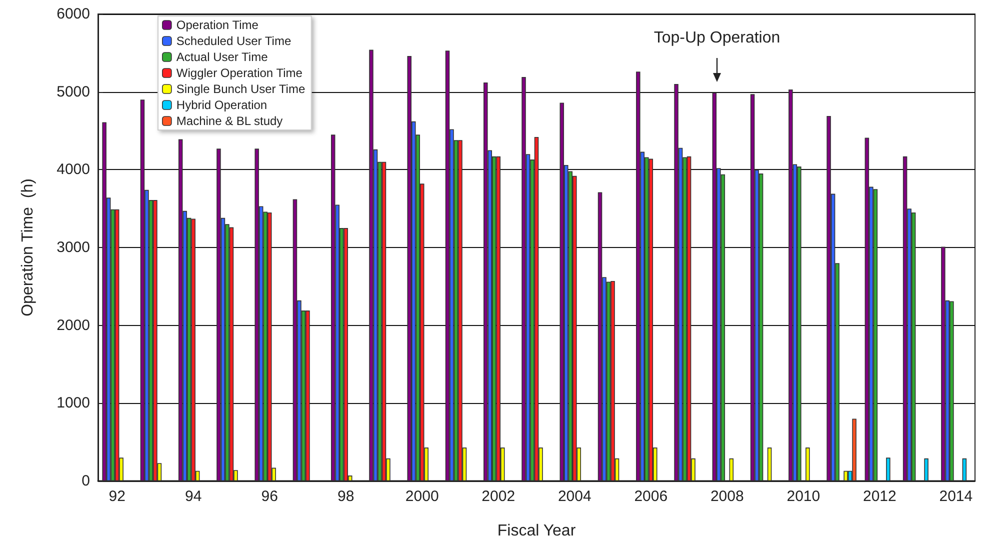 The height and width of the screenshot is (553, 987). Describe the element at coordinates (727, 496) in the screenshot. I see `x-tick-label: 2008` at that location.